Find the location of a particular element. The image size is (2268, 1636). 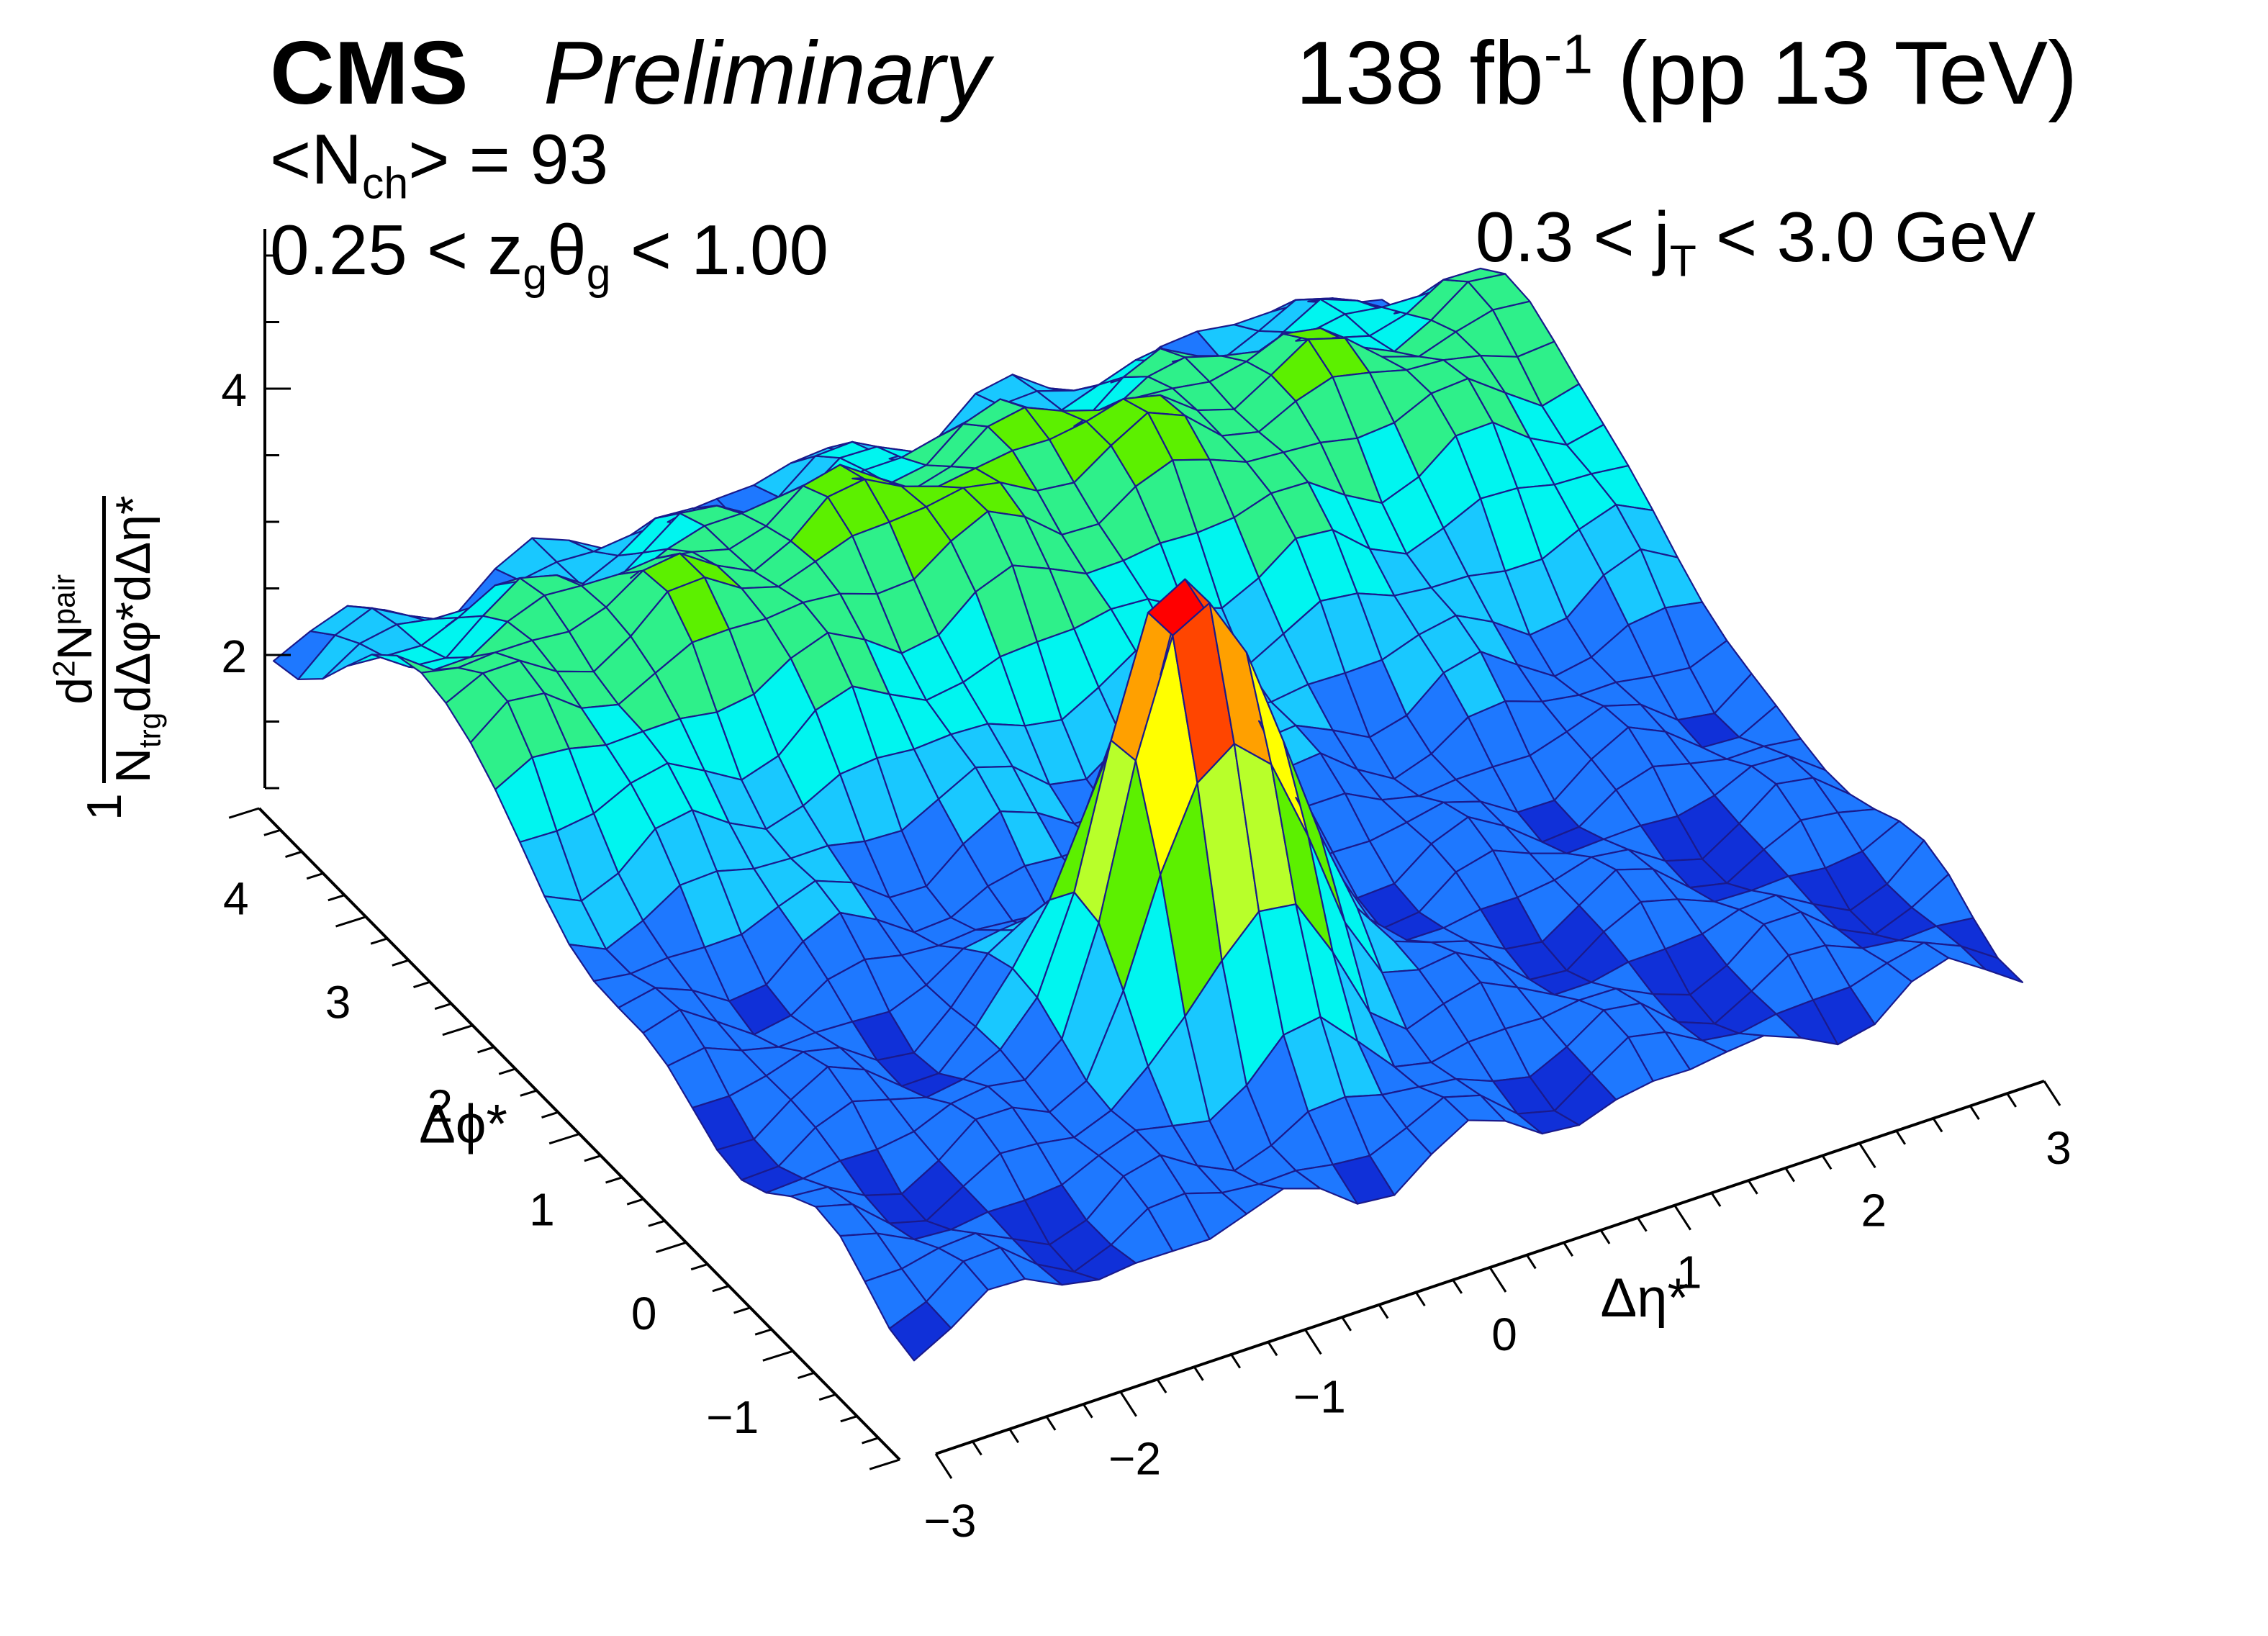

eta-tick-label: −3 is located at coordinates (951, 1521).